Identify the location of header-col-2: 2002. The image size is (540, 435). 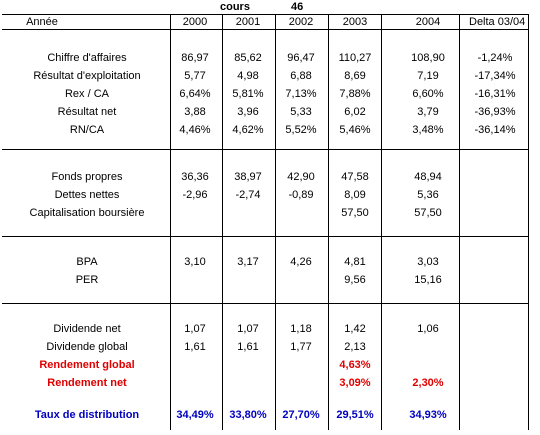
(301, 22).